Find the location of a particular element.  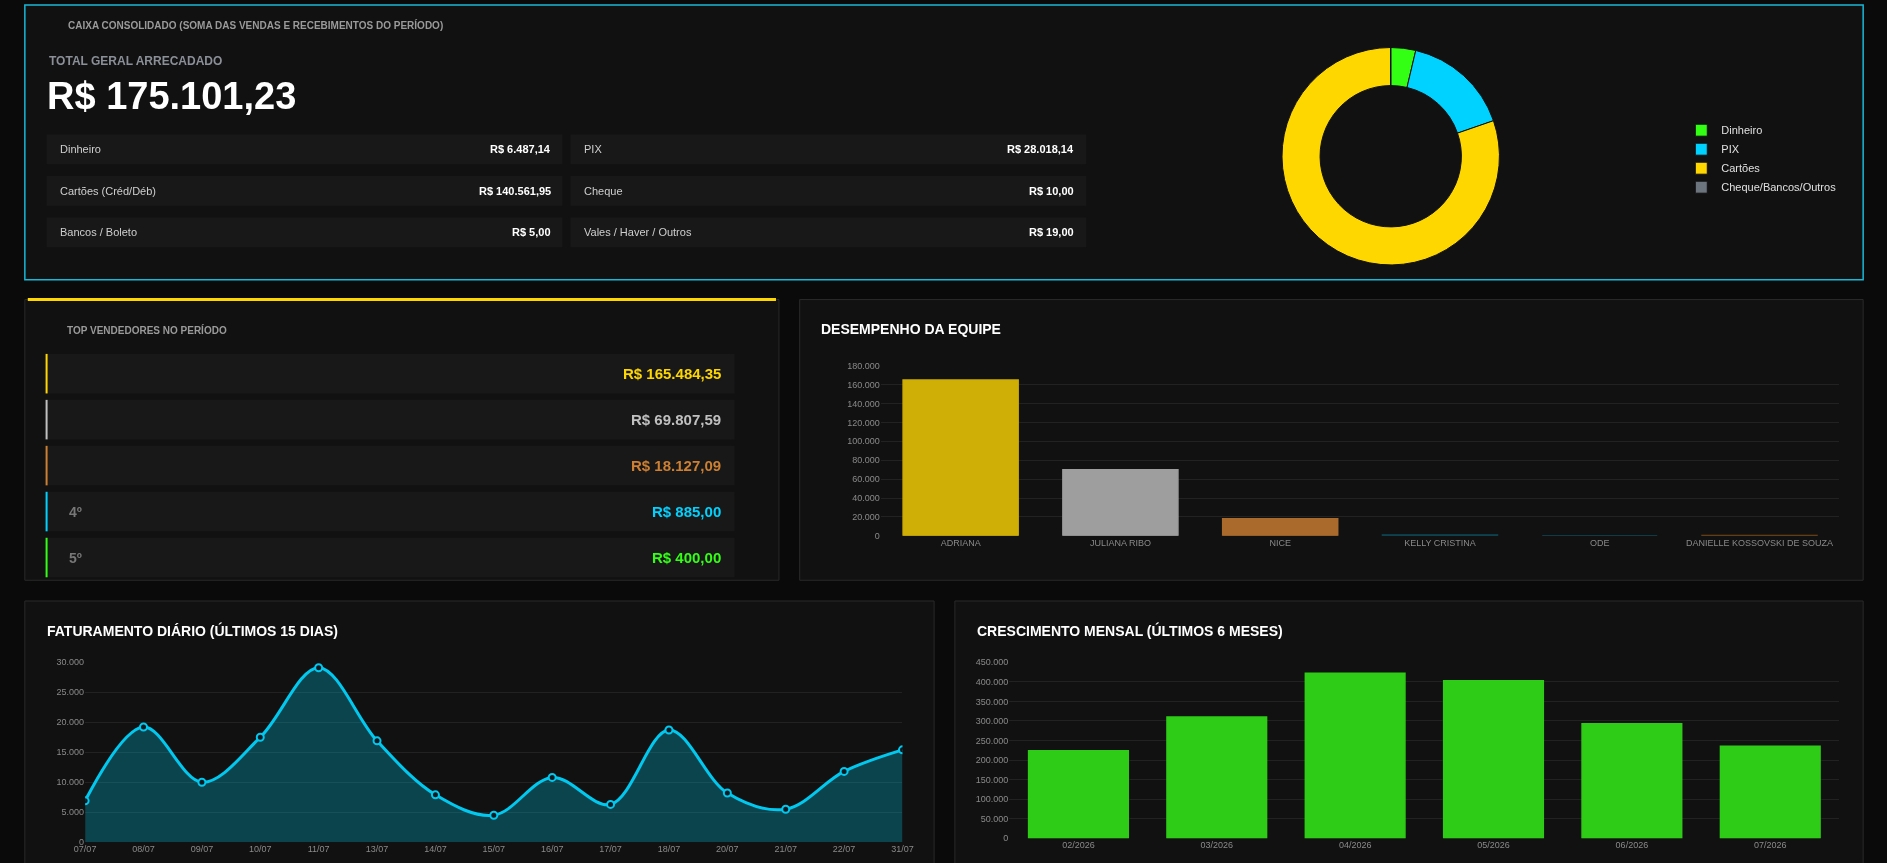

x-tick-label: 20/07 is located at coordinates (727, 849).